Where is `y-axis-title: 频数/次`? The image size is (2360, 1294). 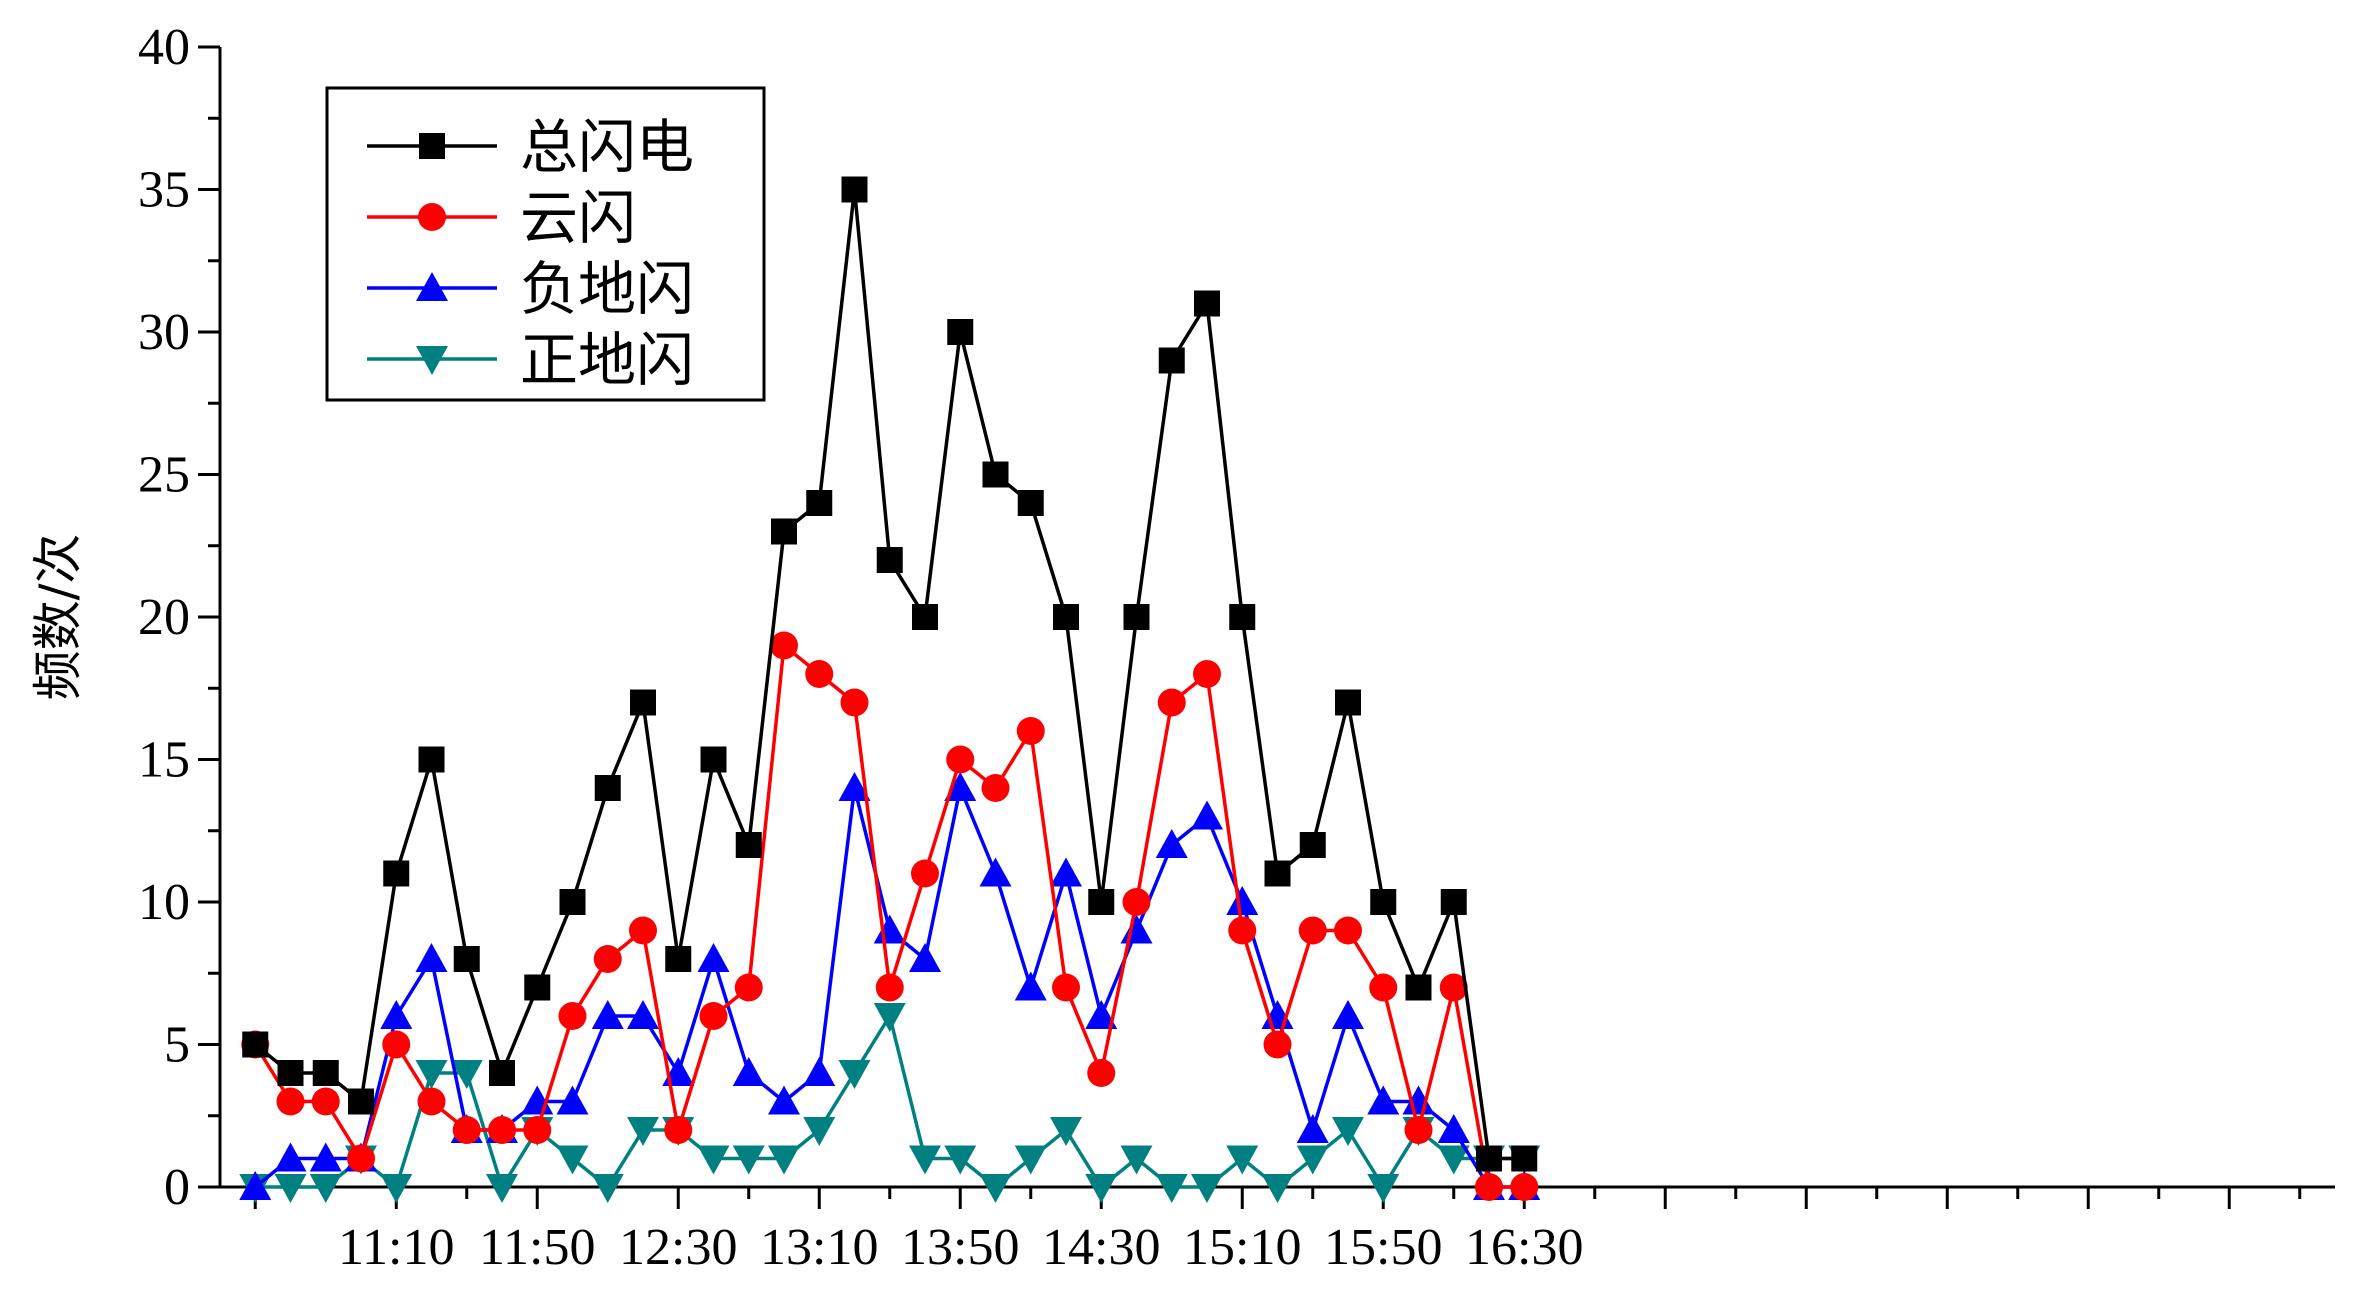
y-axis-title: 频数/次 is located at coordinates (58, 617).